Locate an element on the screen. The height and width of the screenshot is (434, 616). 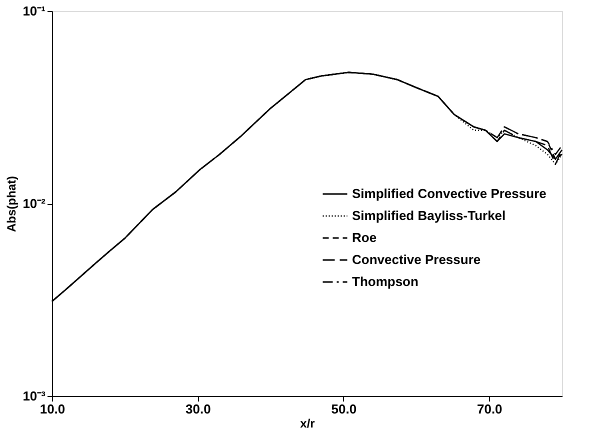
y-tick-label: 10⁻¹ is located at coordinates (34, 11).